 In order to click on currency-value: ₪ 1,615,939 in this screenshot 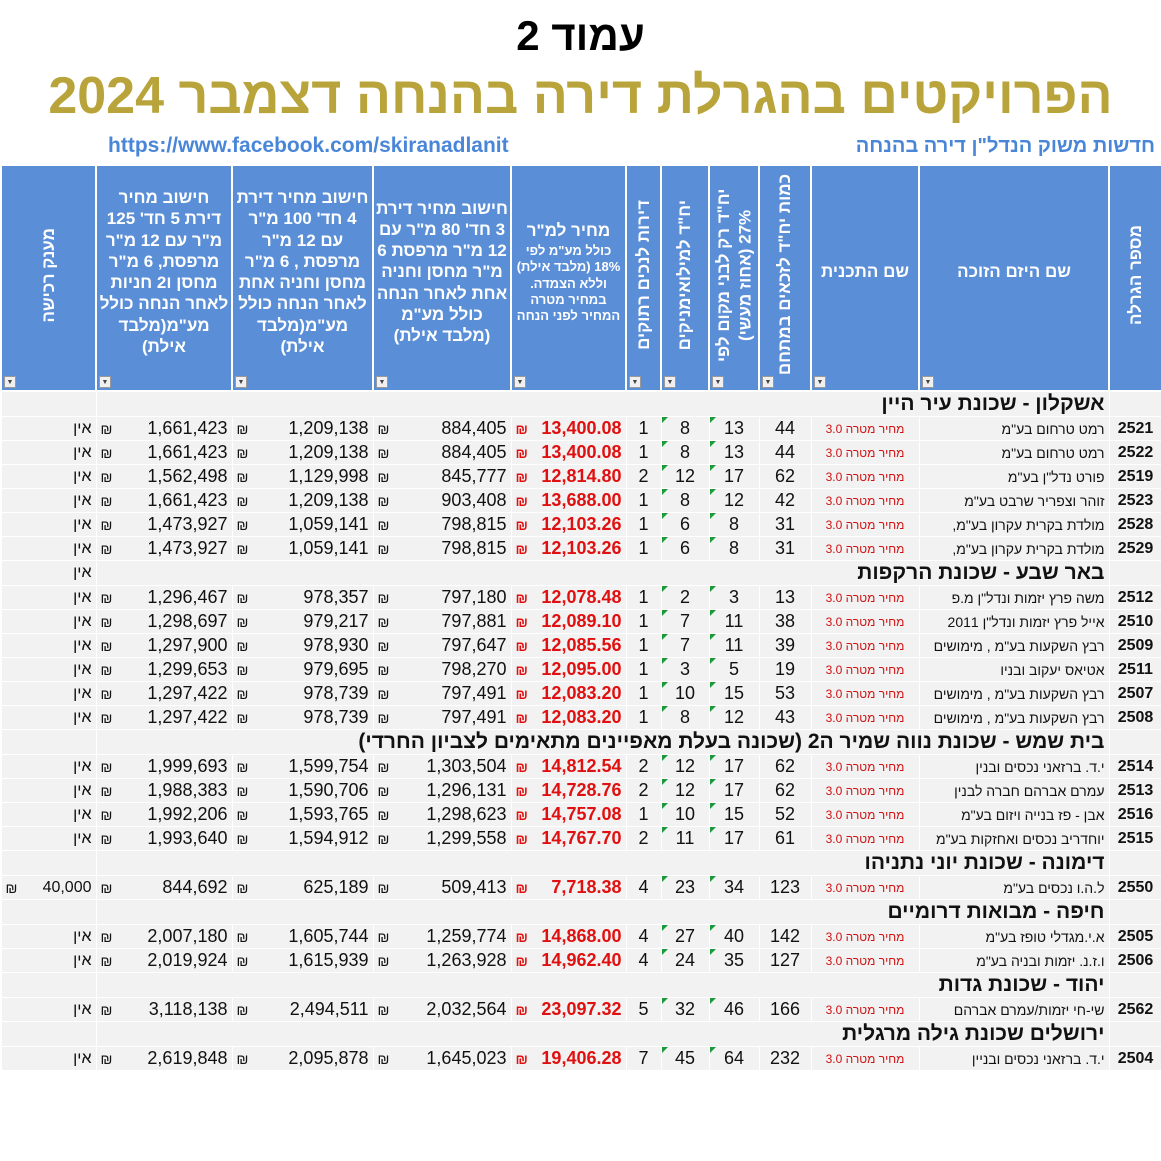, I will do `click(303, 960)`.